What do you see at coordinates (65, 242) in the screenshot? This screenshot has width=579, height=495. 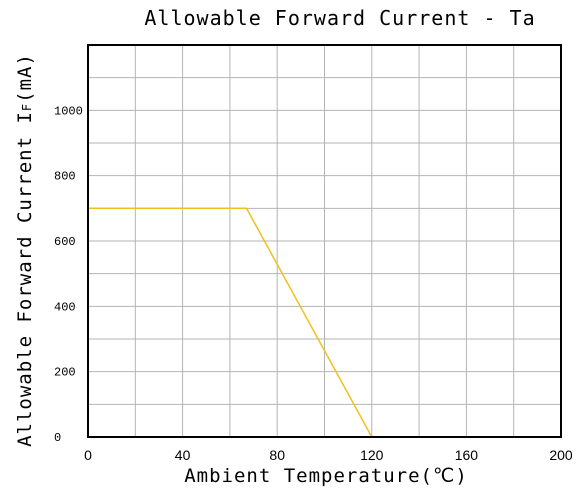 I see `y-tick-label: 600` at bounding box center [65, 242].